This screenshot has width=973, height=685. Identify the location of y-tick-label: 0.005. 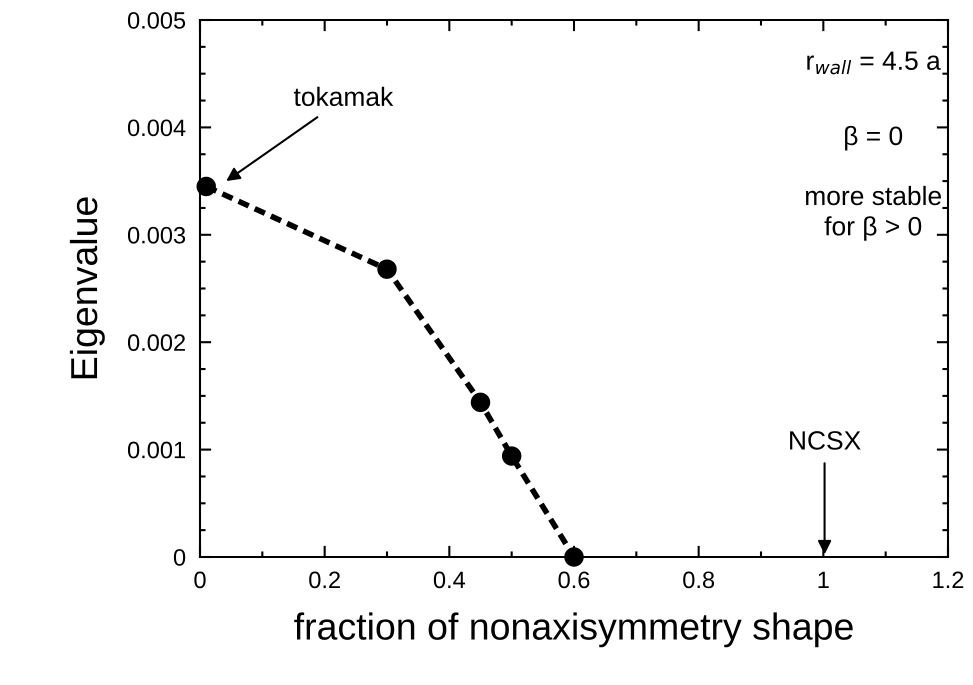
(157, 20).